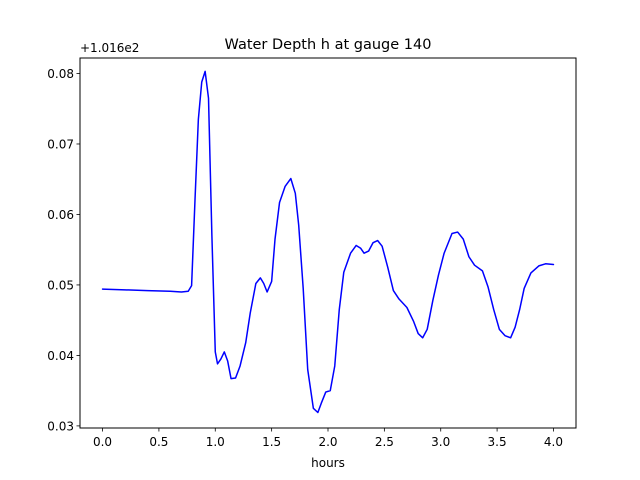 Image resolution: width=640 pixels, height=480 pixels. I want to click on x-axis: 0.0 0.5 1.0 1.5 2.0 2.5 3.0 3.5 4.0, so click(328, 438).